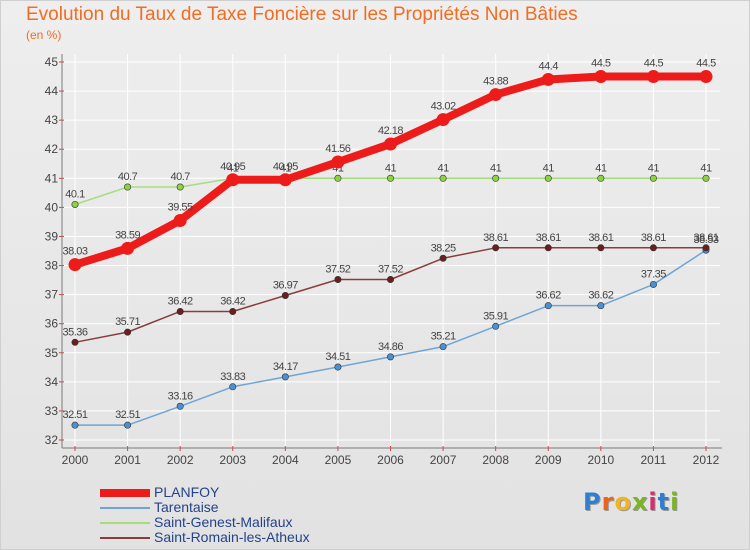 This screenshot has width=750, height=550. I want to click on x-tick-label: 2011, so click(654, 460).